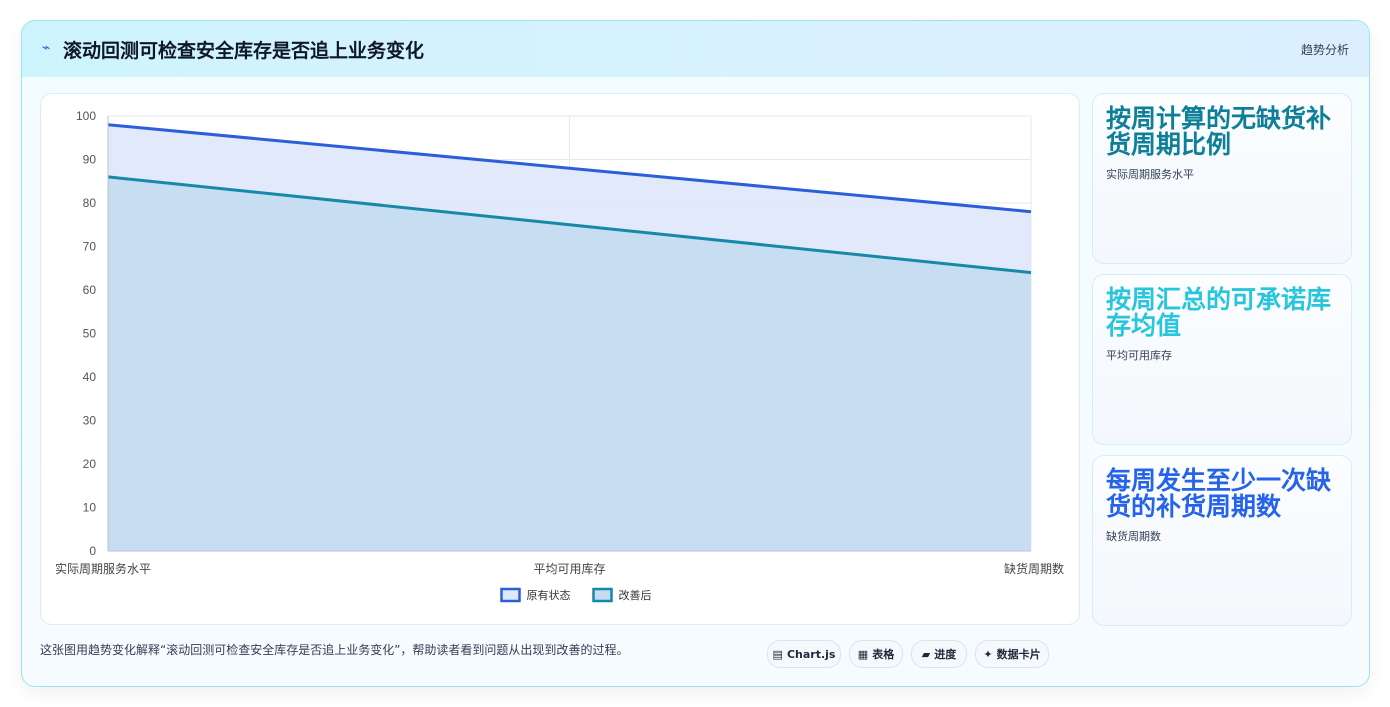 This screenshot has width=1390, height=707. What do you see at coordinates (777, 654) in the screenshot?
I see `chart-icon: ▤` at bounding box center [777, 654].